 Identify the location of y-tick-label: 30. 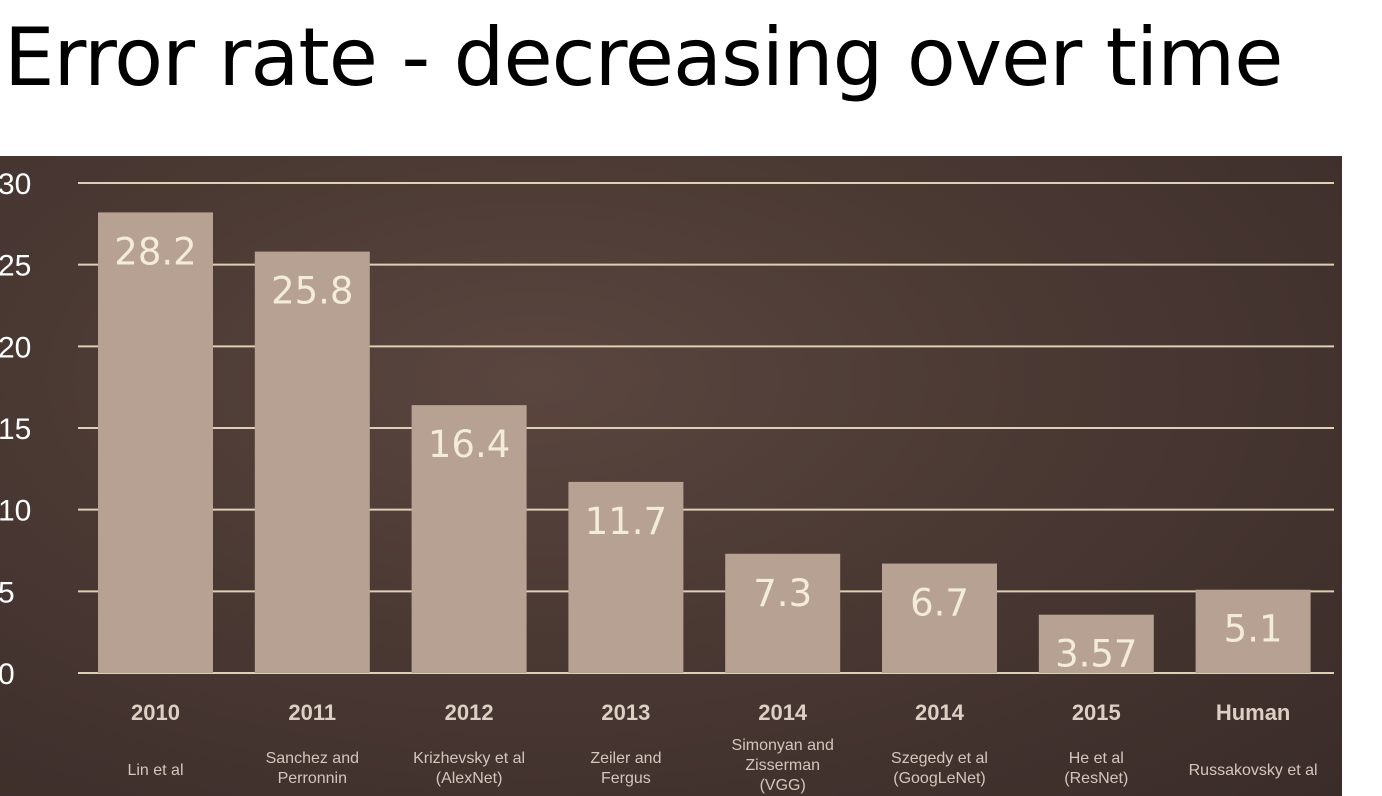
(15, 184).